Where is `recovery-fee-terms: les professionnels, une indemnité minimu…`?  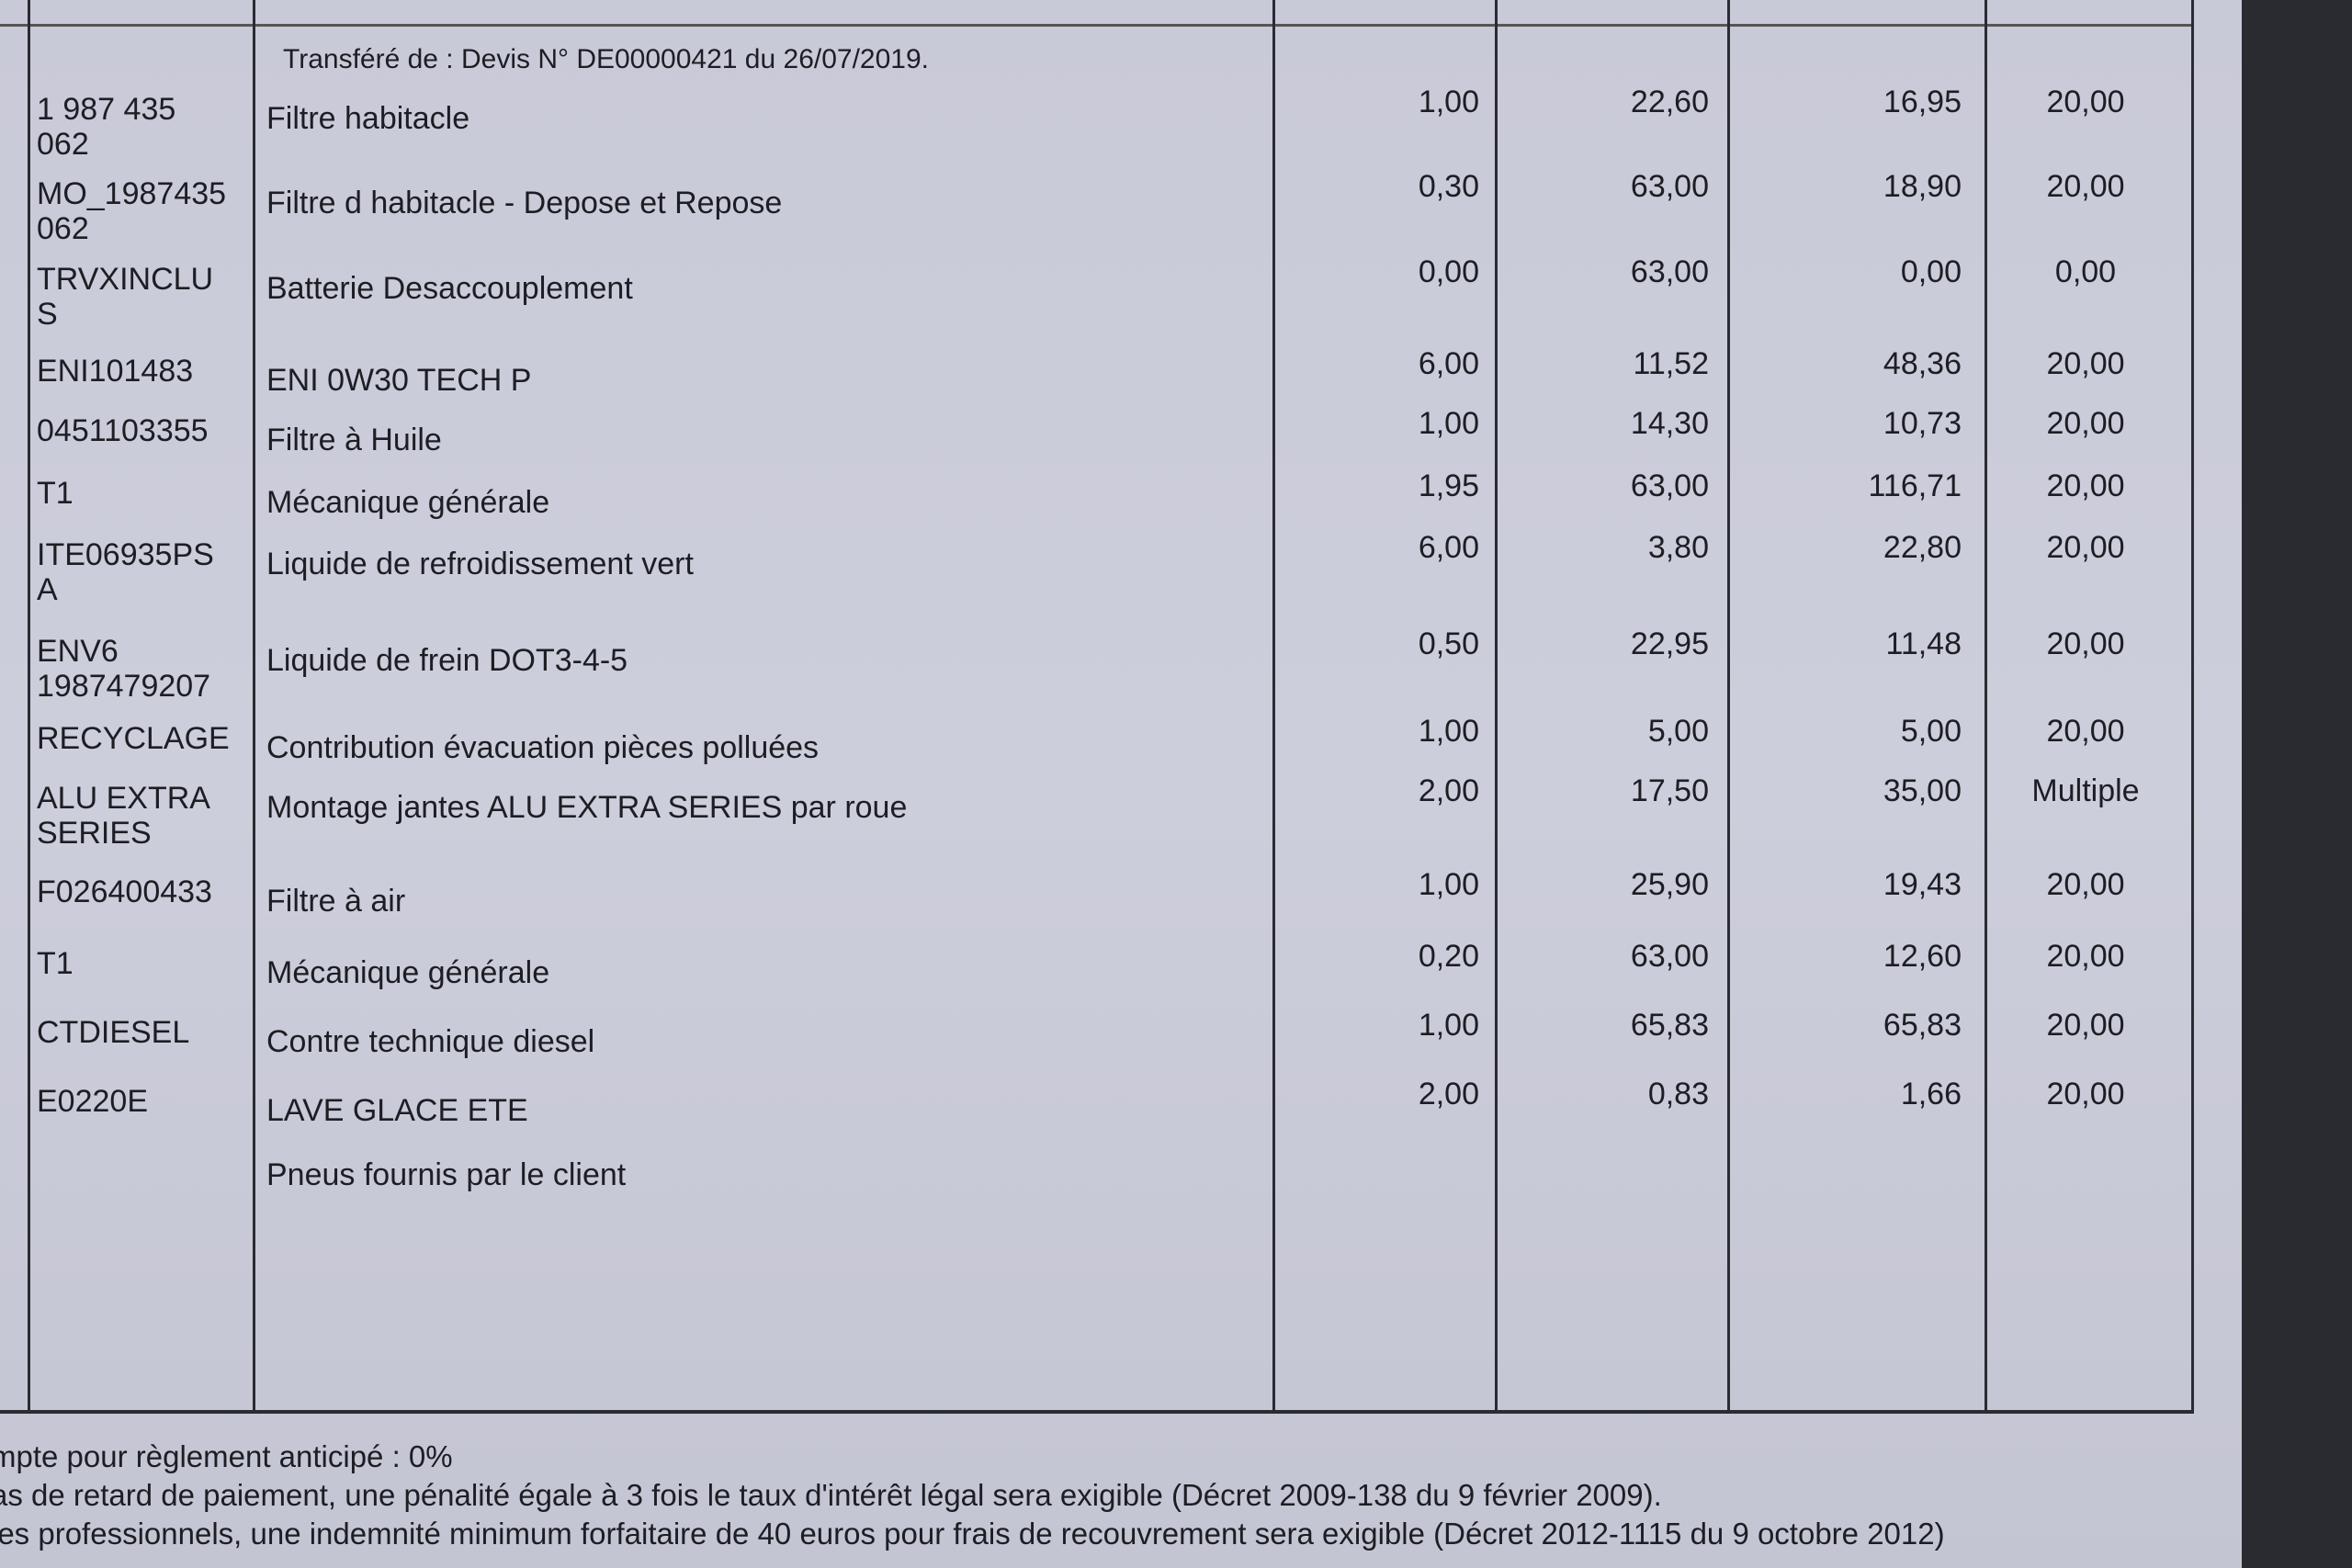
recovery-fee-terms: les professionnels, une indemnité minimu… is located at coordinates (972, 1534).